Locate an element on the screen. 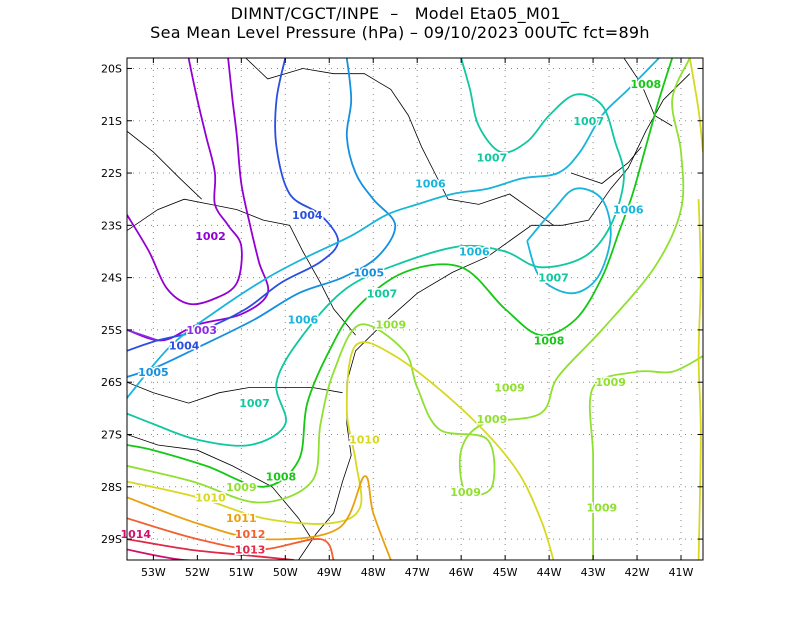 The image size is (800, 618). y-tick-label: 29S is located at coordinates (111, 539).